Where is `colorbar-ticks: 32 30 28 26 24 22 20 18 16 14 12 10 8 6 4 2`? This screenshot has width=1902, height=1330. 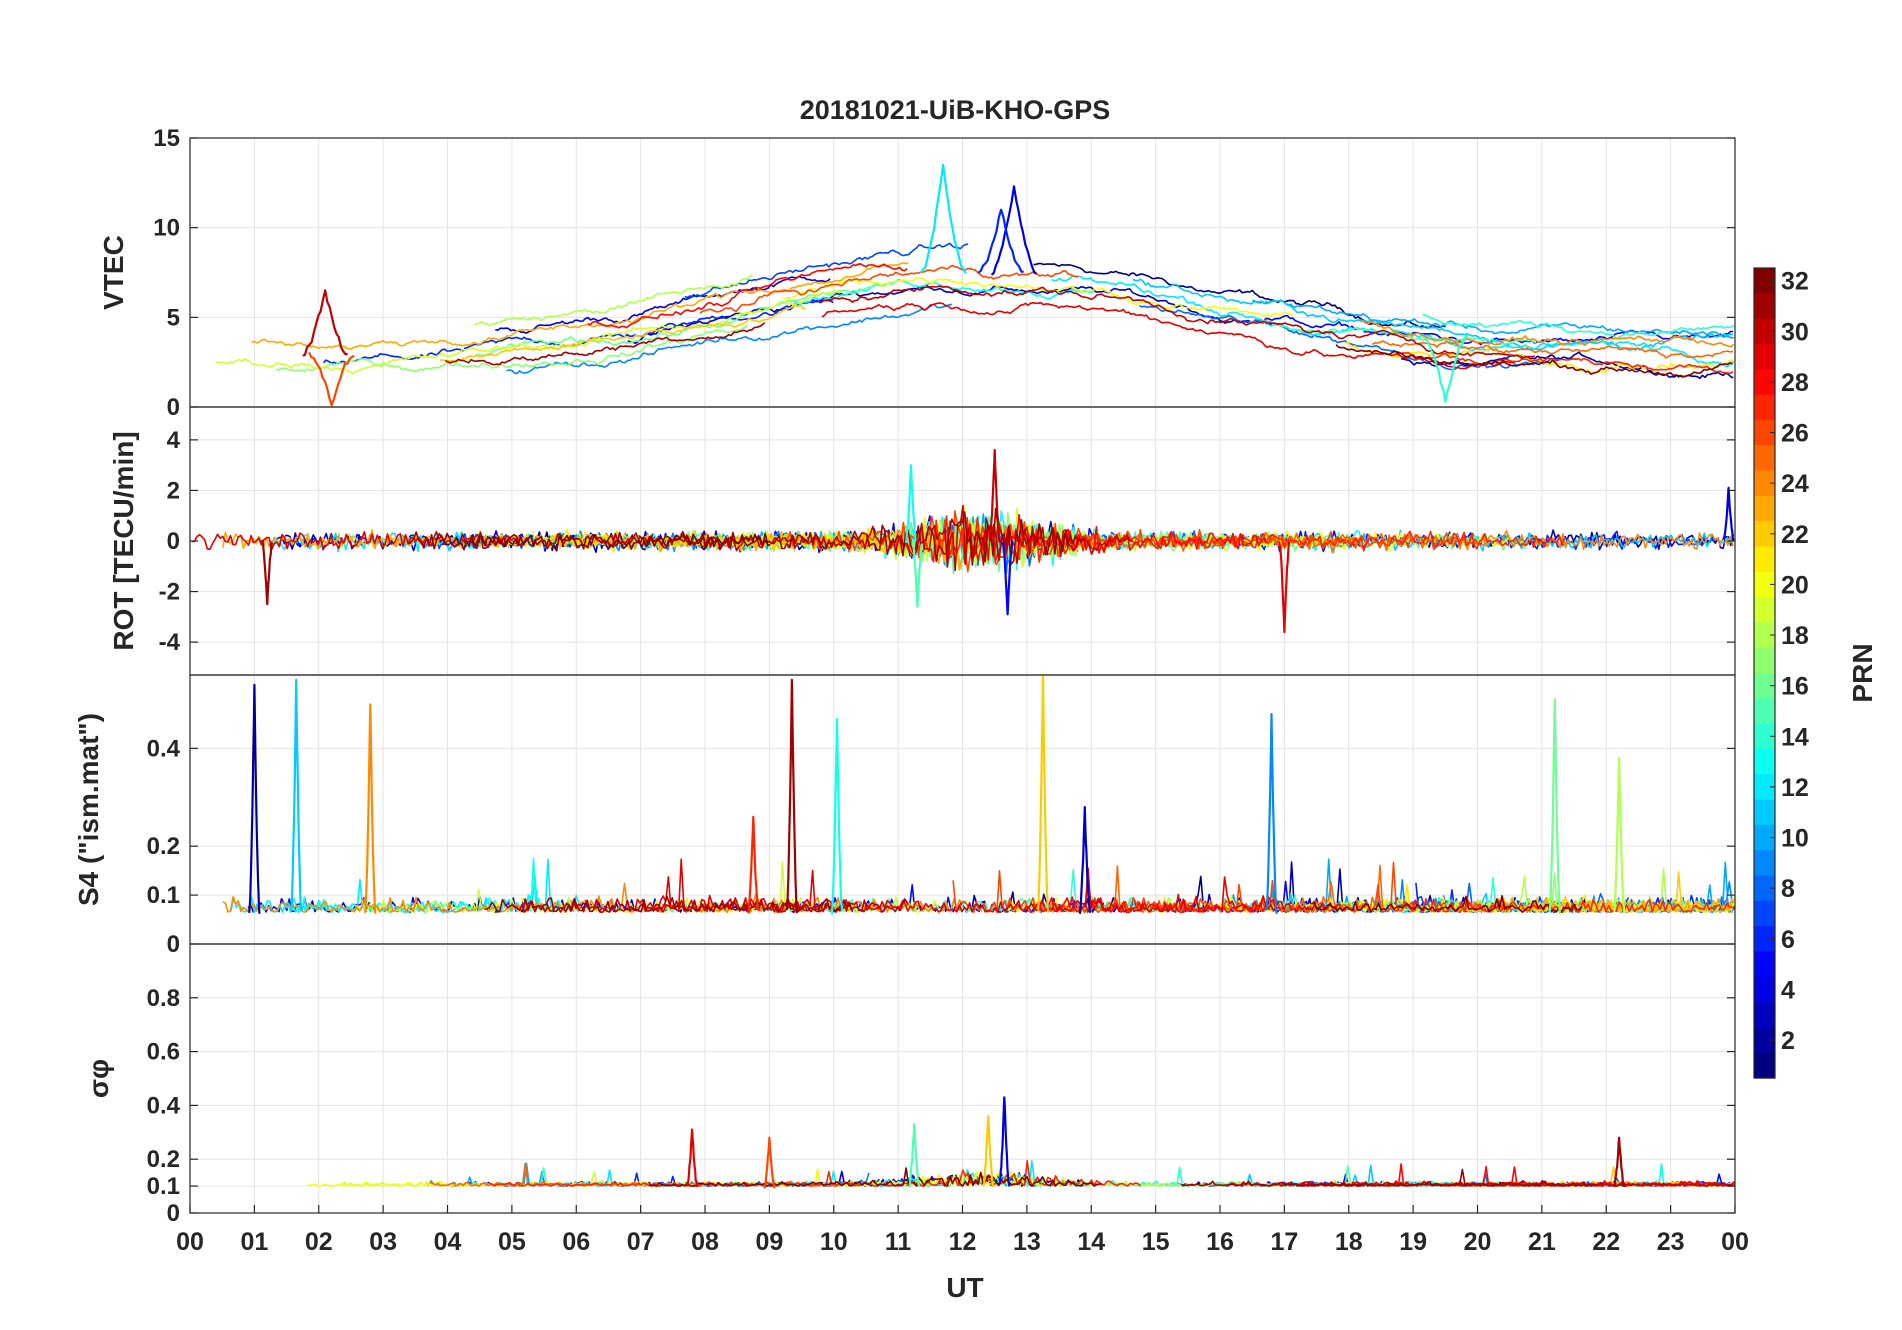
colorbar-ticks: 32 30 28 26 24 22 20 18 16 14 12 10 8 6 4 2 is located at coordinates (1789, 661).